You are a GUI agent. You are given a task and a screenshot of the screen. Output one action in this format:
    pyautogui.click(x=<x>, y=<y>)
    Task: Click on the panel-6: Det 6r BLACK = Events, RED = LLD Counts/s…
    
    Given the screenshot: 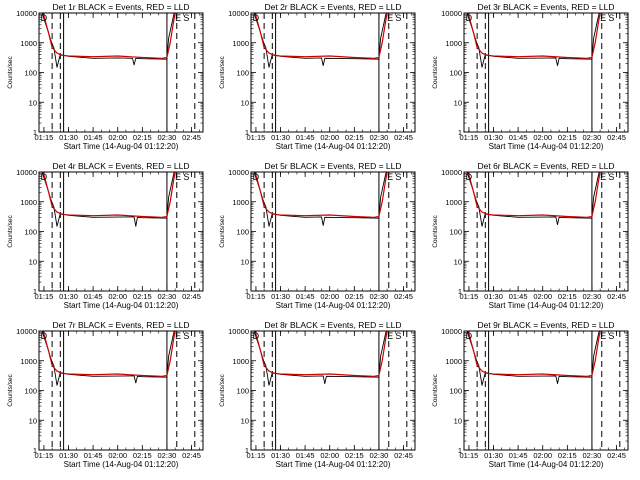 What is the action you would take?
    pyautogui.click(x=530, y=235)
    